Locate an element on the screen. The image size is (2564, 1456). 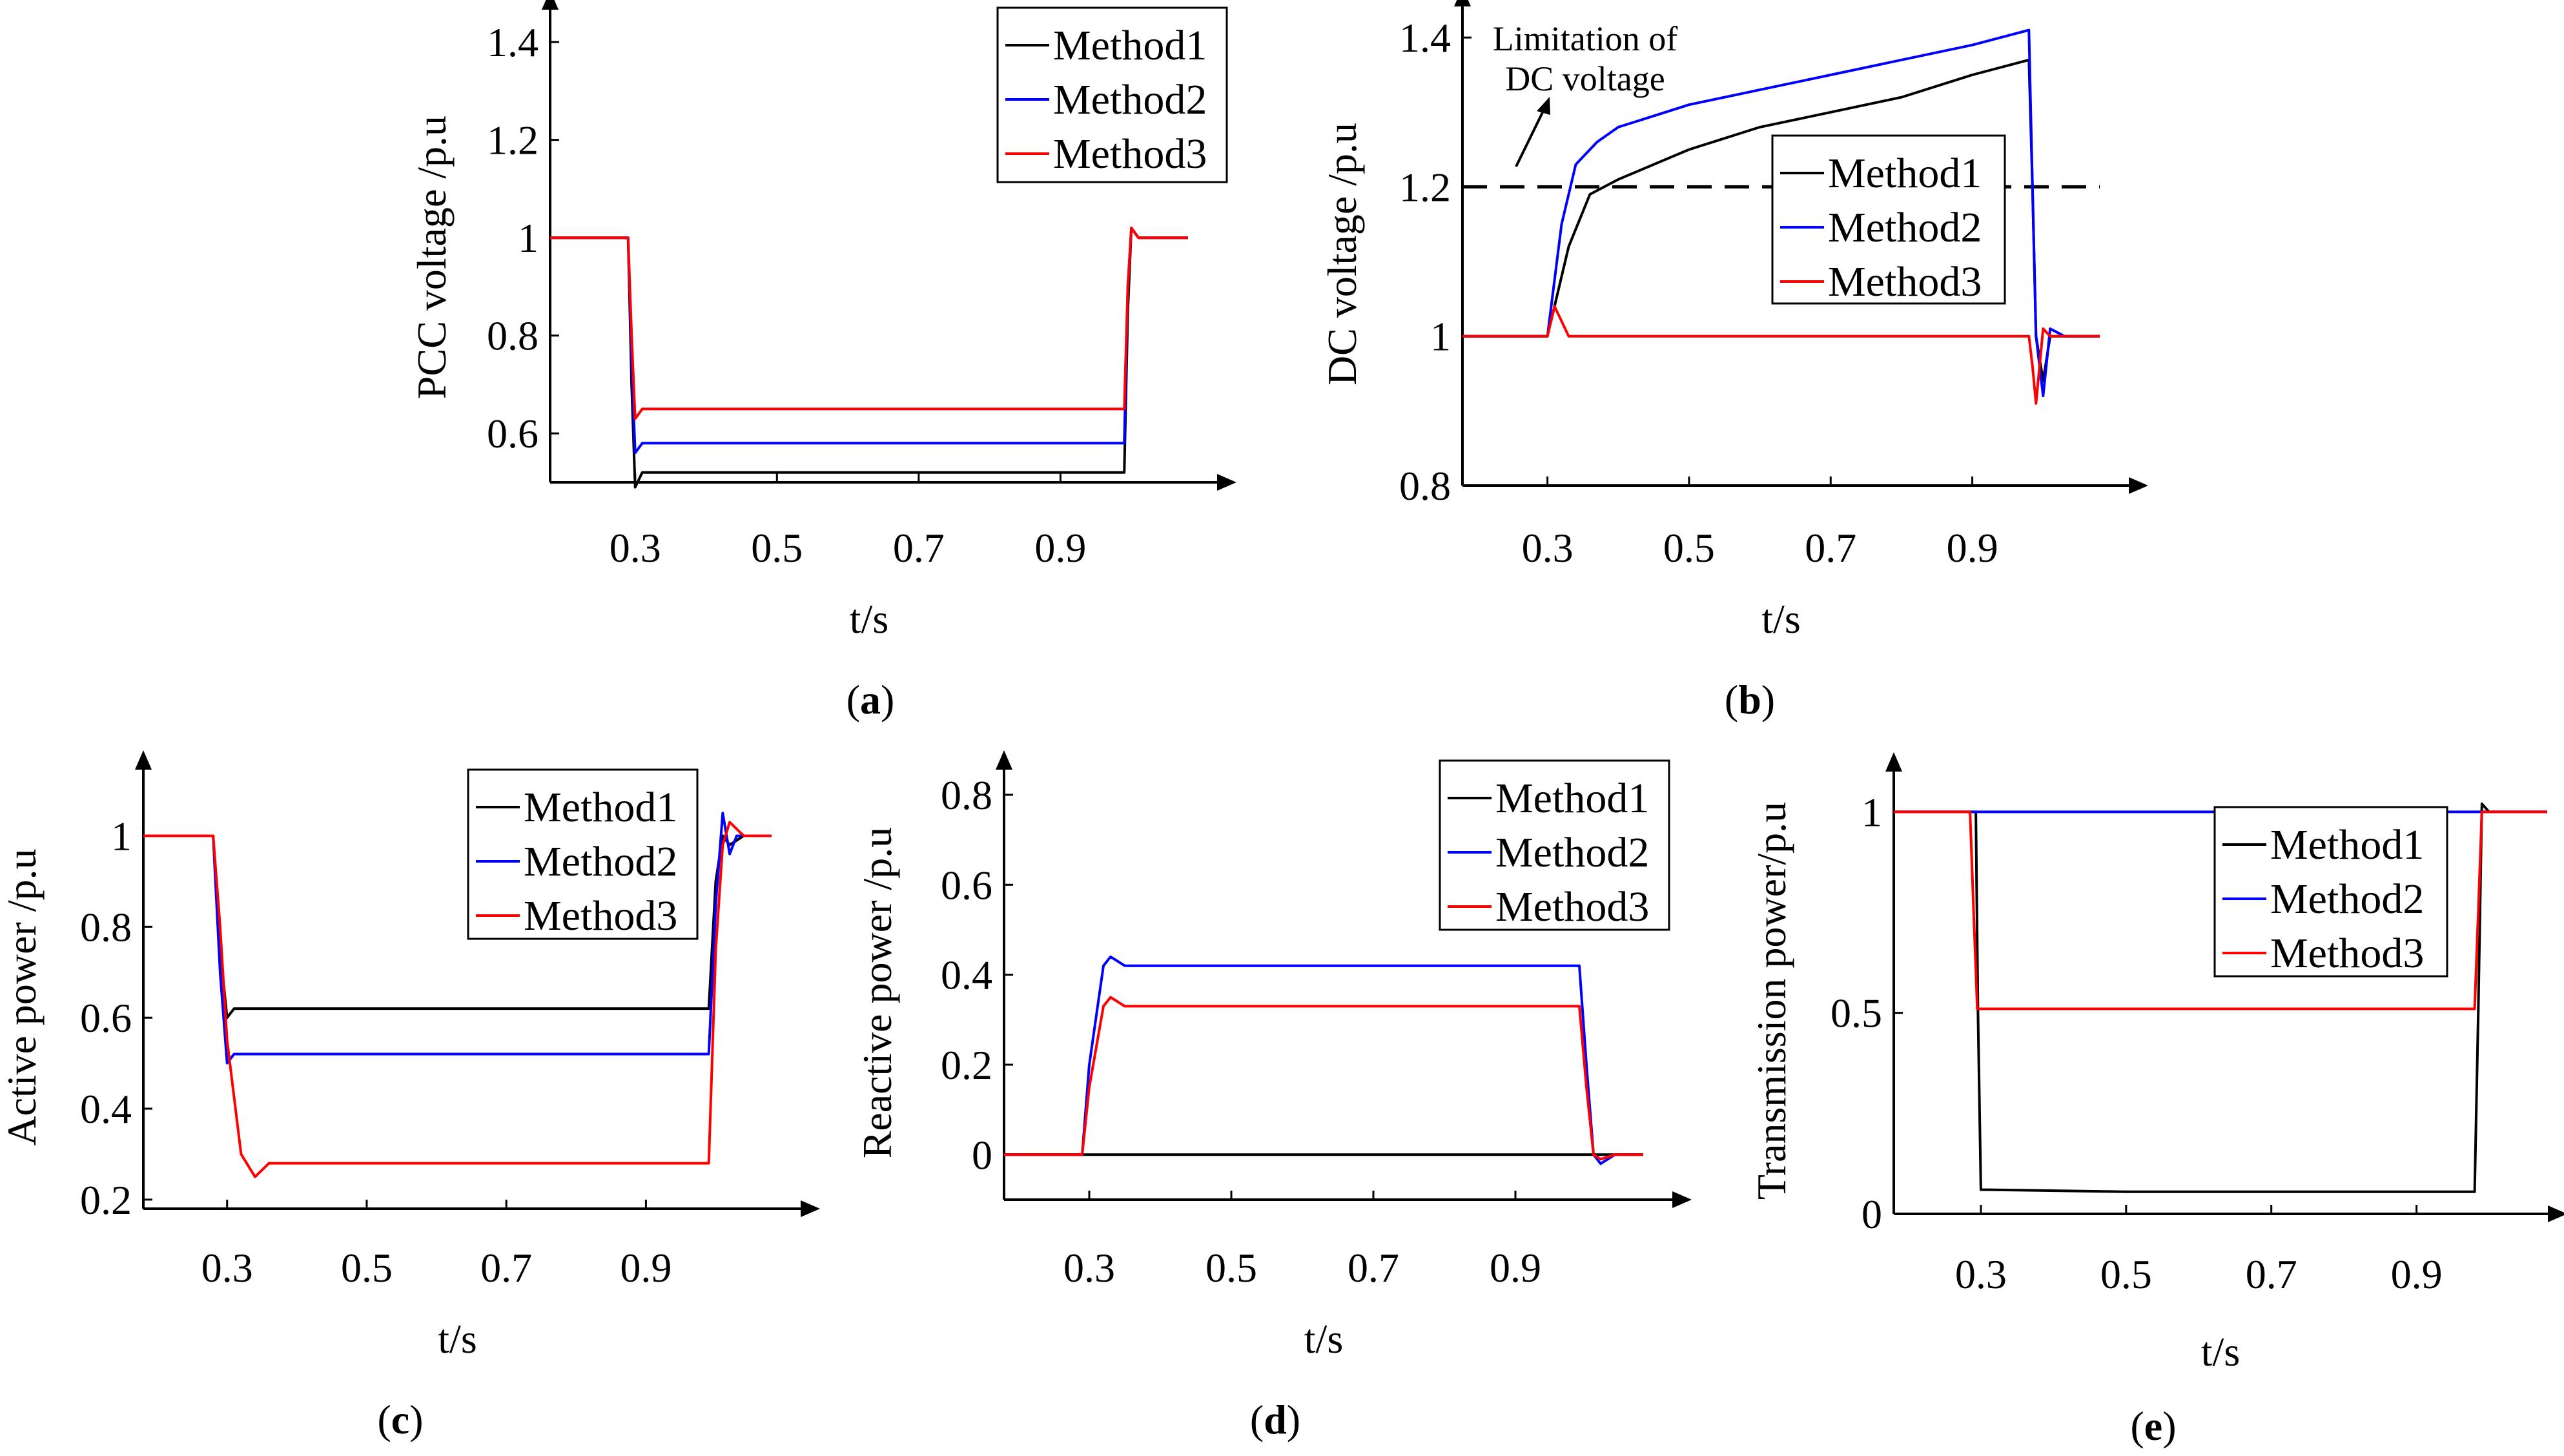
y-axis-label: Active power /p.u is located at coordinates (22, 996).